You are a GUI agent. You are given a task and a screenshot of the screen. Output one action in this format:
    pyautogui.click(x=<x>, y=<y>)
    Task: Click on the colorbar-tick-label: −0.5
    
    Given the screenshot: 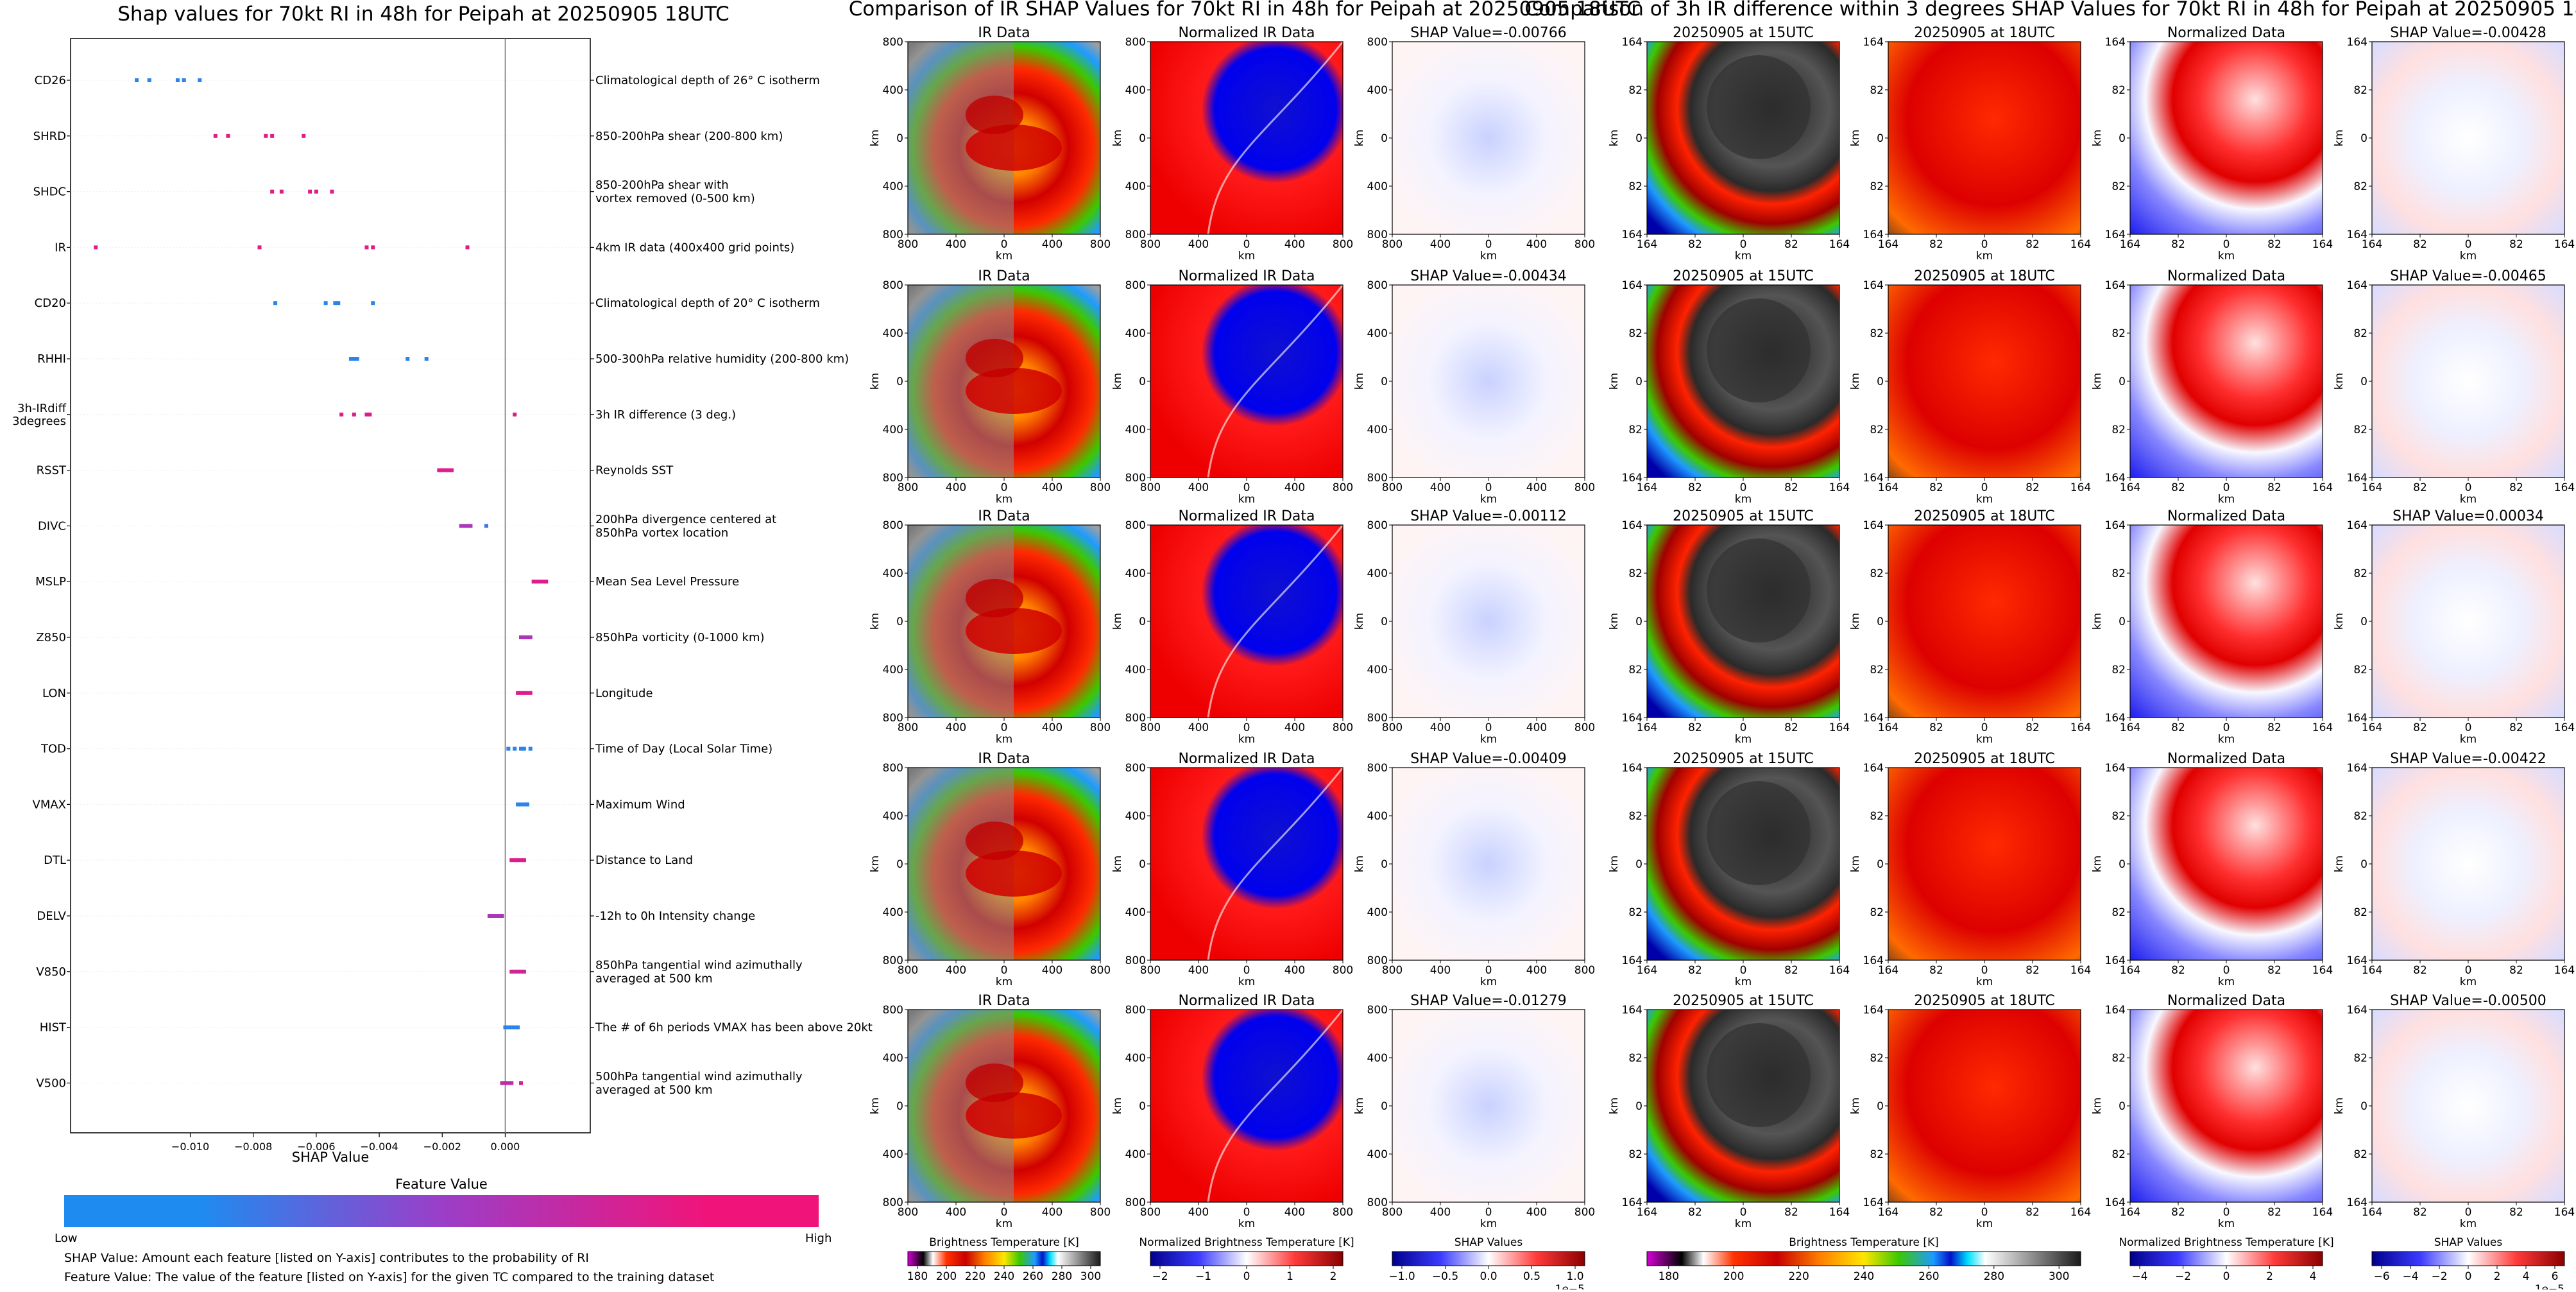 What is the action you would take?
    pyautogui.click(x=1445, y=1276)
    